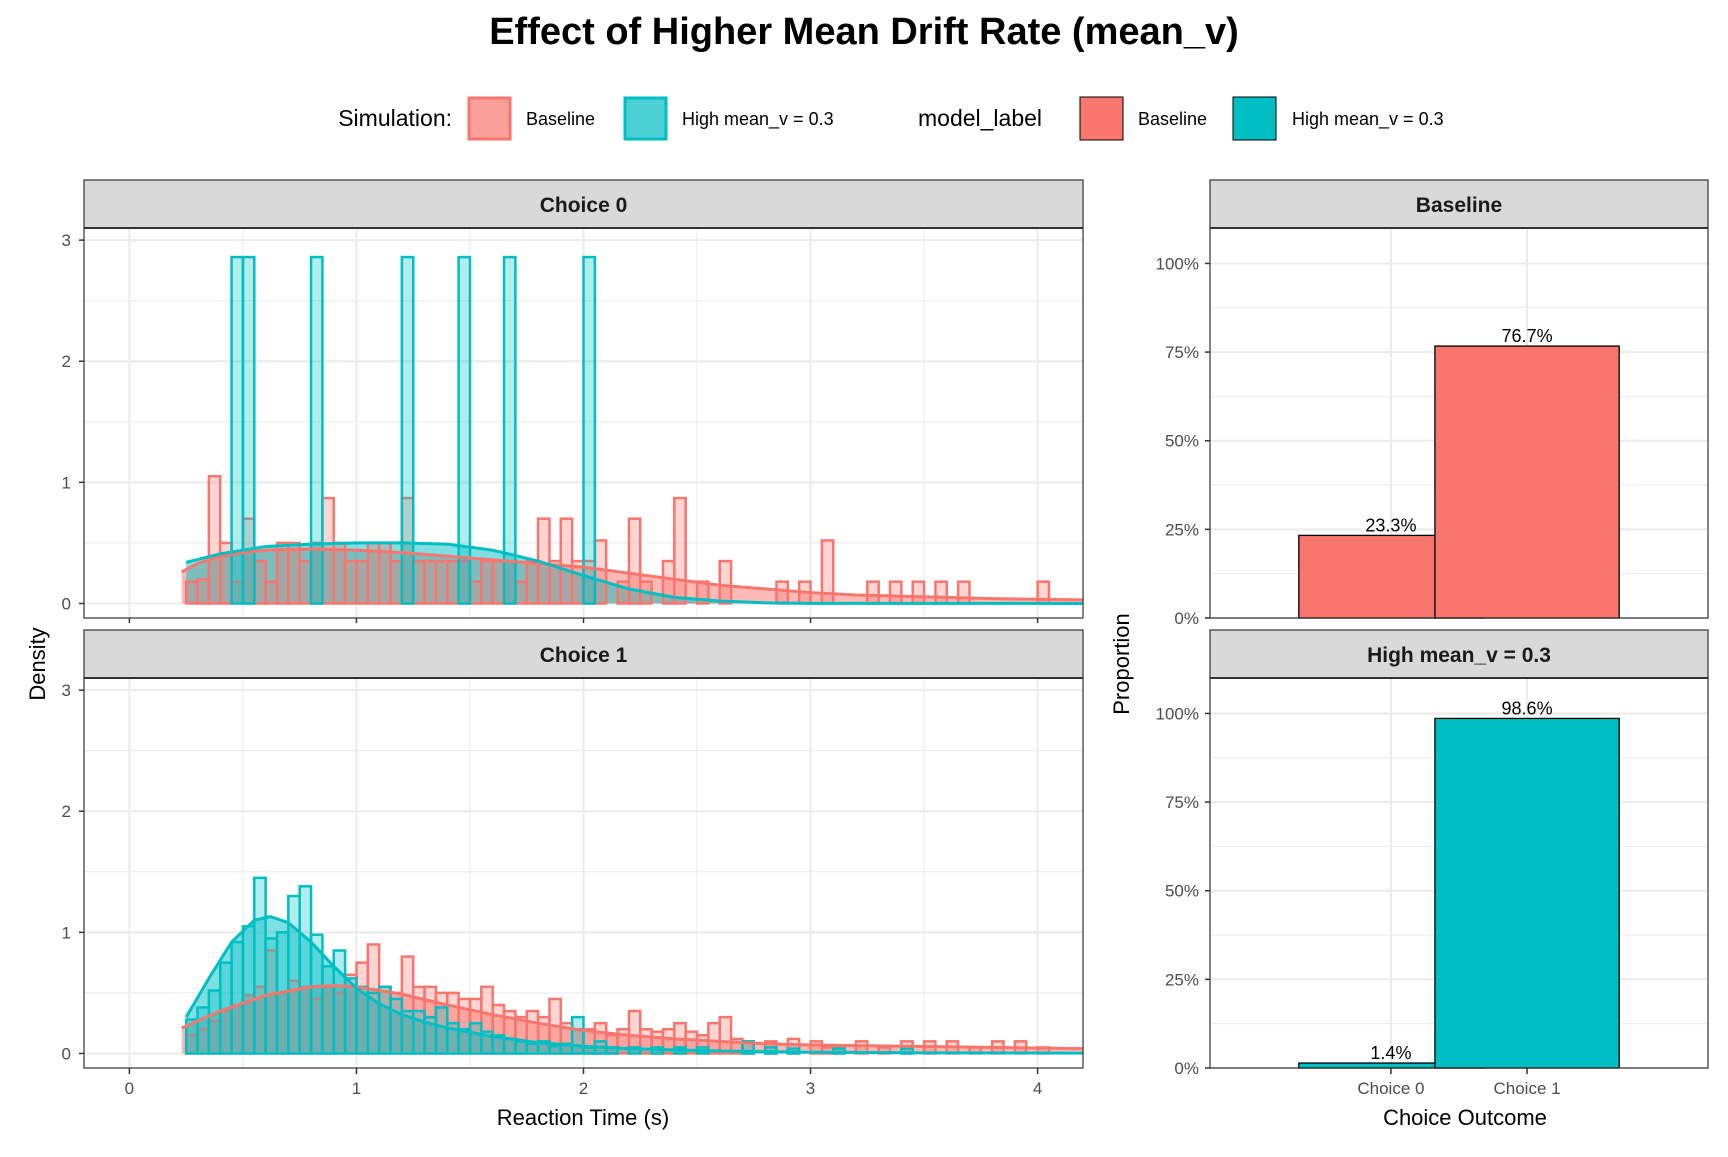  What do you see at coordinates (1390, 1088) in the screenshot?
I see `proportion-x-tick-label: Choice 0` at bounding box center [1390, 1088].